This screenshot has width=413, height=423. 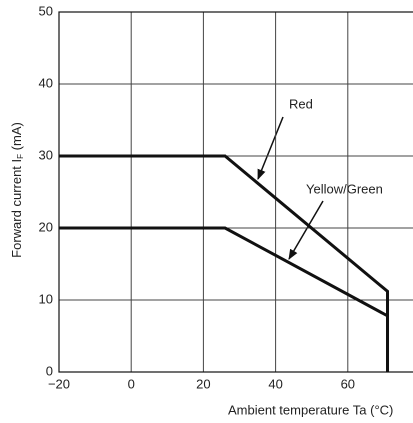 What do you see at coordinates (131, 383) in the screenshot?
I see `x-tick-label: 0` at bounding box center [131, 383].